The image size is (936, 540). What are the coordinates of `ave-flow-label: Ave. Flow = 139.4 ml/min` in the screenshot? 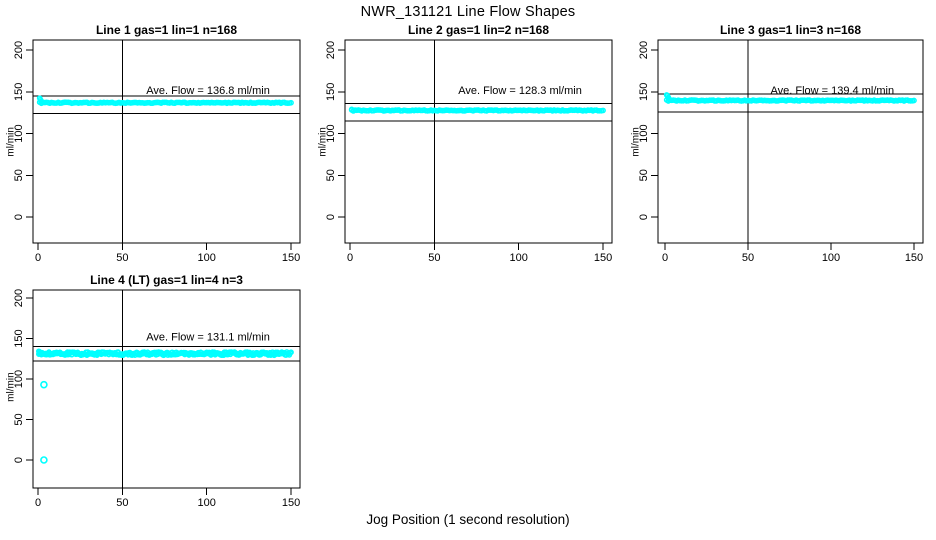 It's located at (833, 91).